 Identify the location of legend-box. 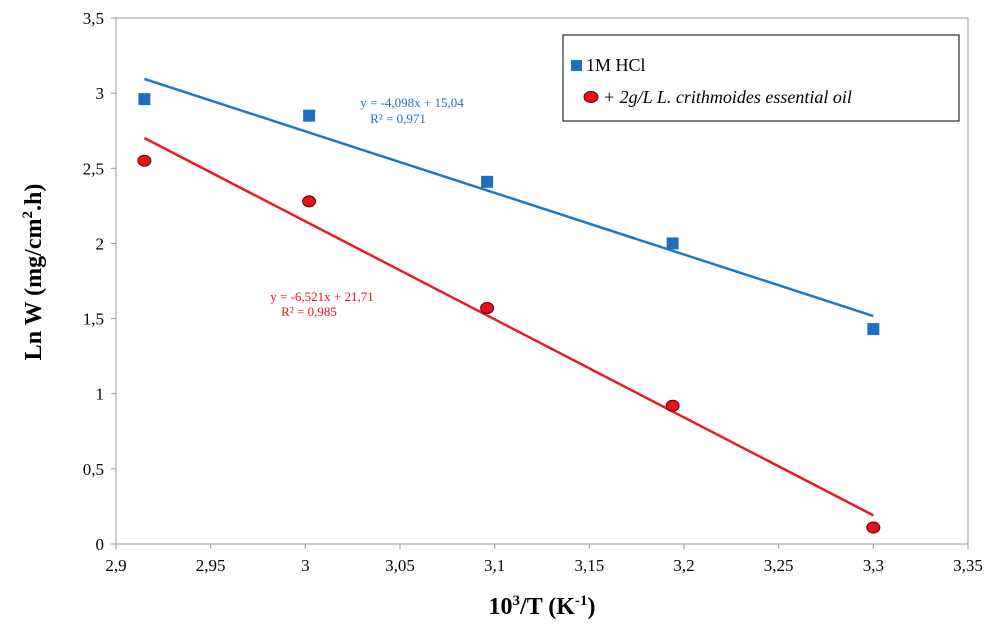
(761, 78).